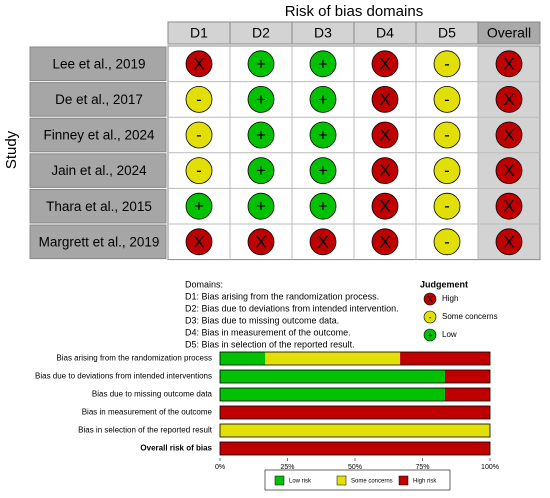 This screenshot has width=550, height=498. Describe the element at coordinates (152, 394) in the screenshot. I see `y-tick-label: Bias due to missing outcome data` at that location.